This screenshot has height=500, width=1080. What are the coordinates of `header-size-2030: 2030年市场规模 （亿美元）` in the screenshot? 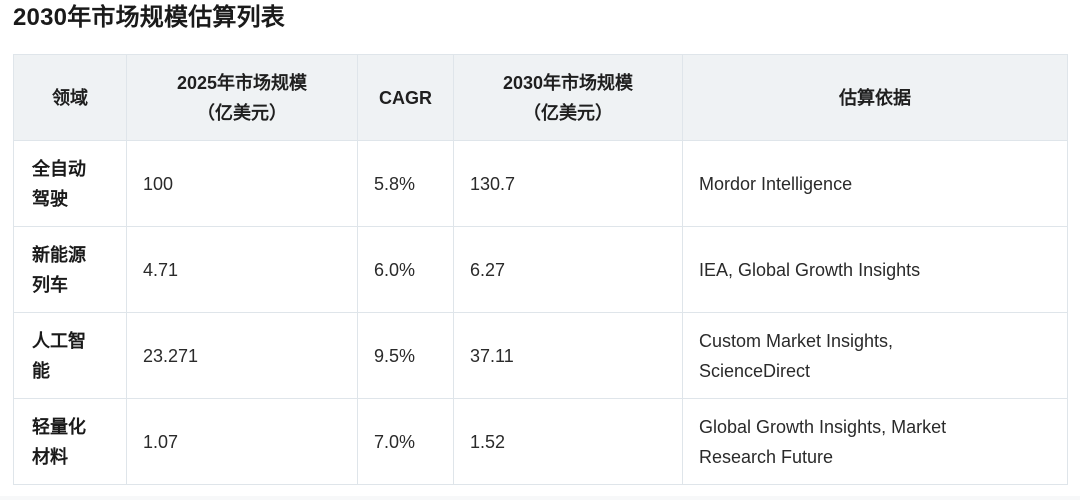 It's located at (568, 97).